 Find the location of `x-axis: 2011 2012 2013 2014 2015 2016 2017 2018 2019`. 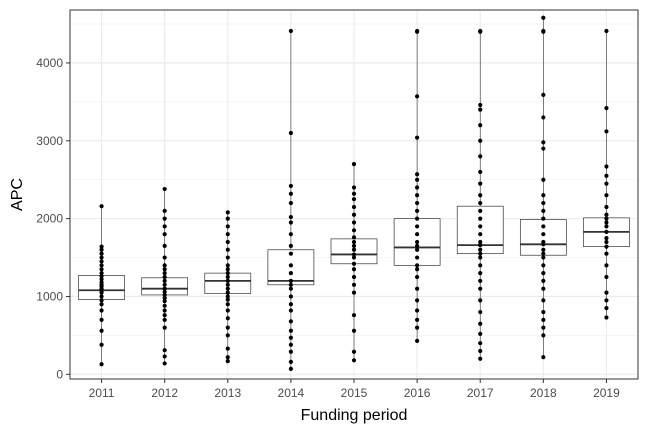

x-axis: 2011 2012 2013 2014 2015 2016 2017 2018 2019 is located at coordinates (354, 389).